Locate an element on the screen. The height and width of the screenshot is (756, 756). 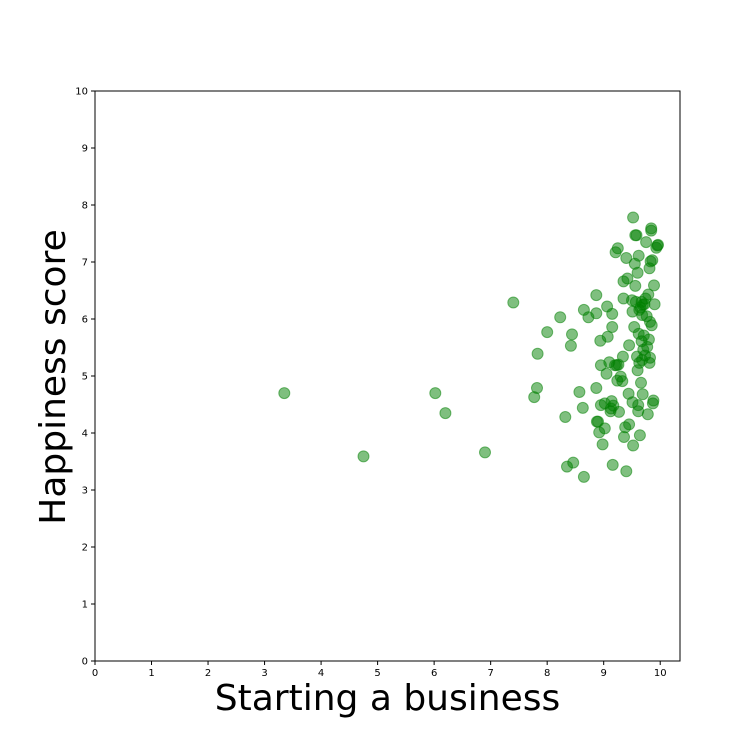
y-axis-ticks: 0 1 2 3 4 5 6 7 8 9 10 is located at coordinates (85, 377).